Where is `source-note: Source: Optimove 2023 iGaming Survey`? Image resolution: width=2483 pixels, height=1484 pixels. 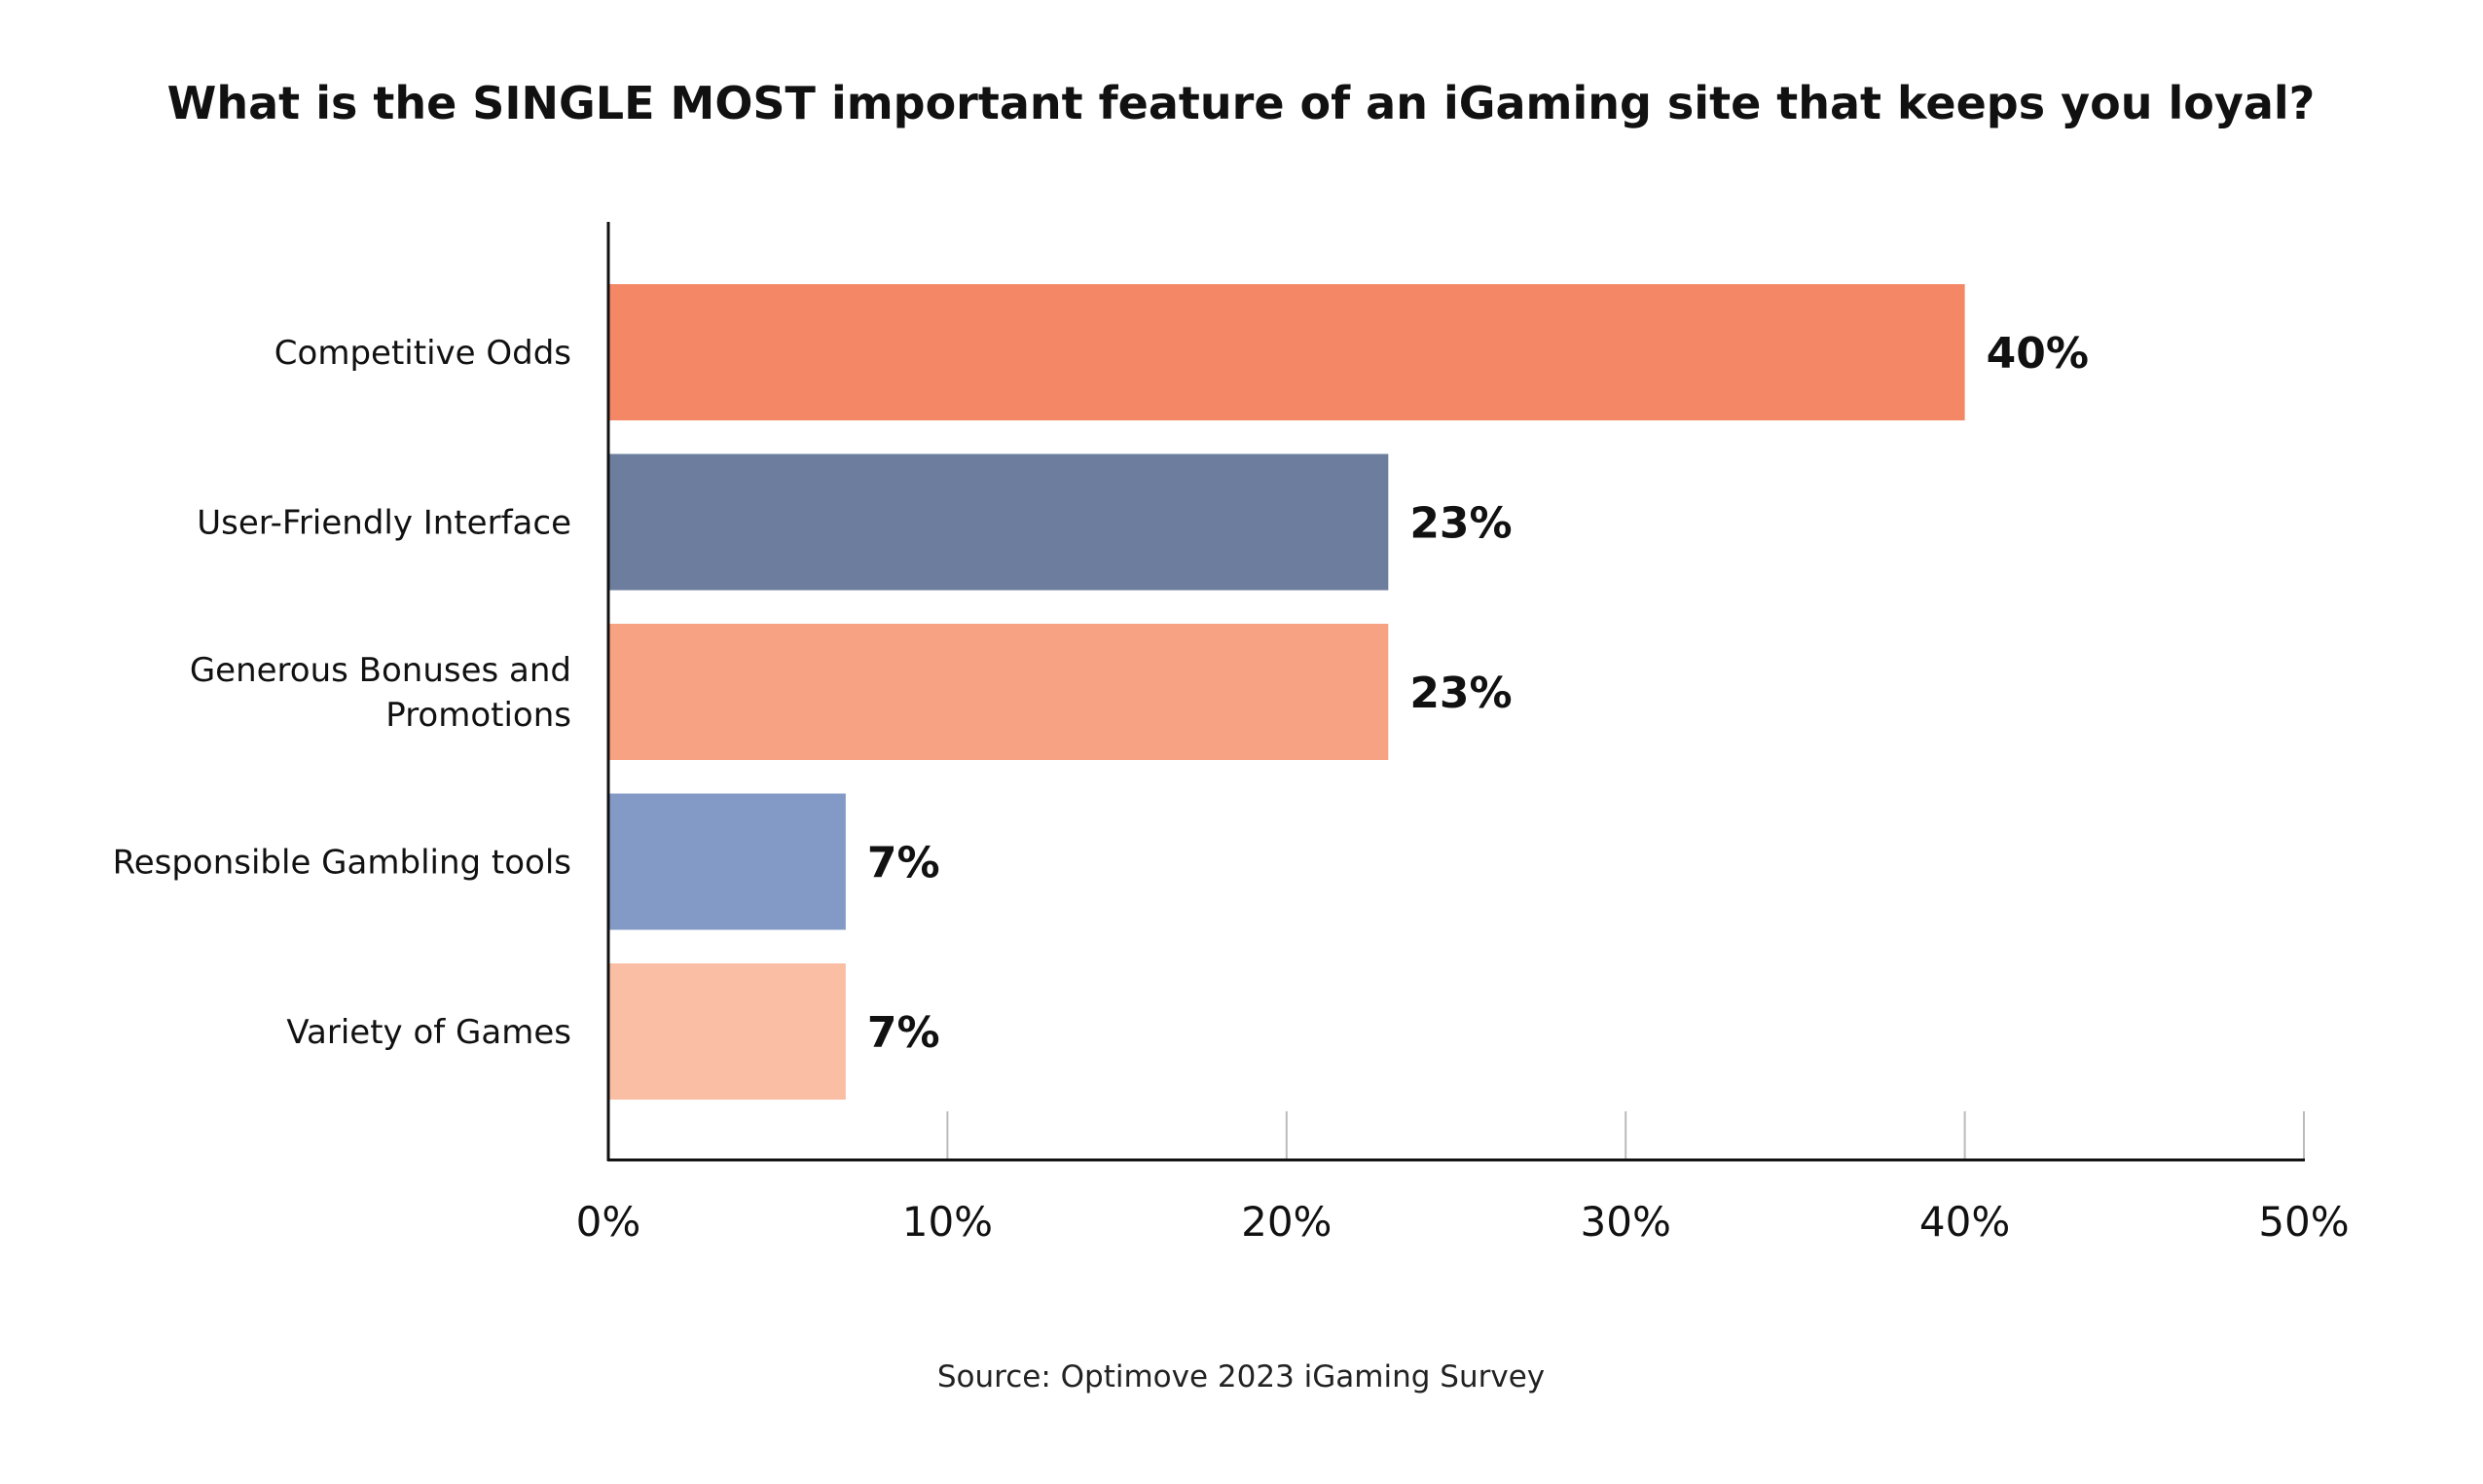 source-note: Source: Optimove 2023 iGaming Survey is located at coordinates (1241, 1376).